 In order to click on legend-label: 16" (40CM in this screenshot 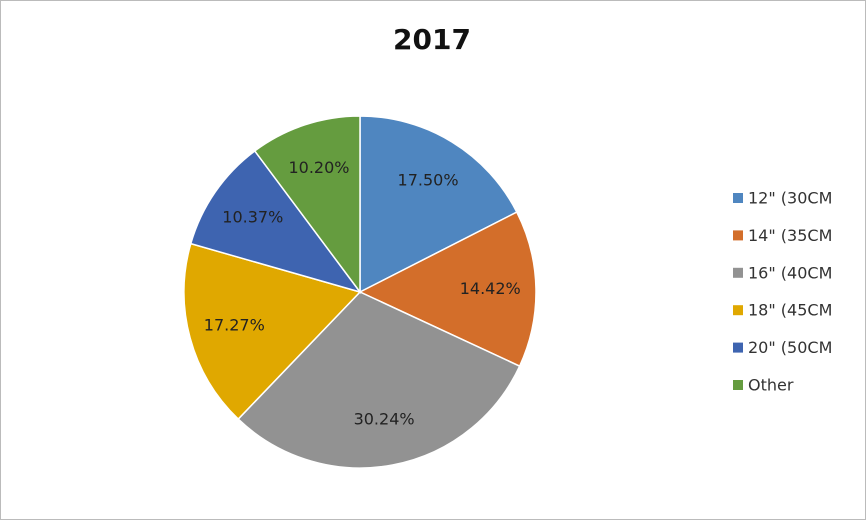, I will do `click(790, 272)`.